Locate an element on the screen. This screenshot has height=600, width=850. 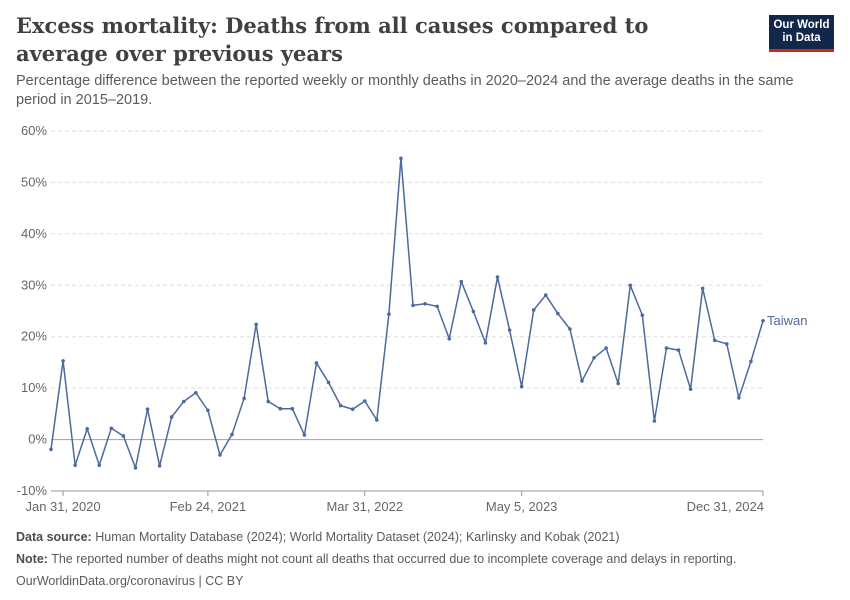
x-tick-label: Jan 31, 2020 is located at coordinates (62, 506).